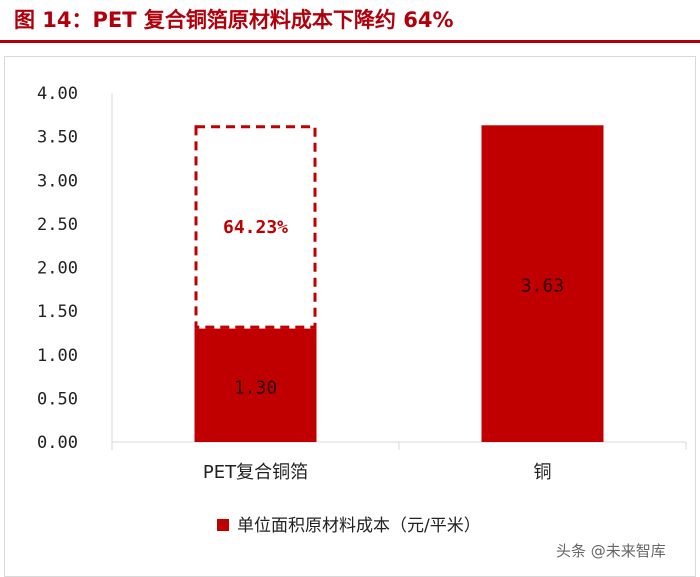 The height and width of the screenshot is (577, 700). Describe the element at coordinates (57, 225) in the screenshot. I see `y-tick-label-5: 2.50` at that location.